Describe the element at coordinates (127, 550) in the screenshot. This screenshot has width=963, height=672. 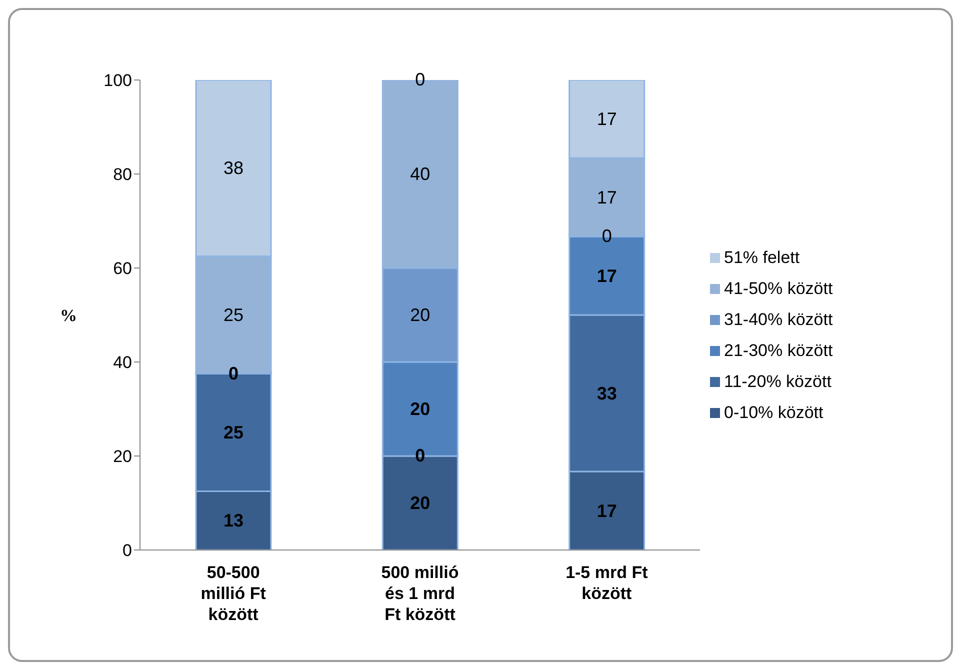
I see `y-tick-label: 0` at that location.